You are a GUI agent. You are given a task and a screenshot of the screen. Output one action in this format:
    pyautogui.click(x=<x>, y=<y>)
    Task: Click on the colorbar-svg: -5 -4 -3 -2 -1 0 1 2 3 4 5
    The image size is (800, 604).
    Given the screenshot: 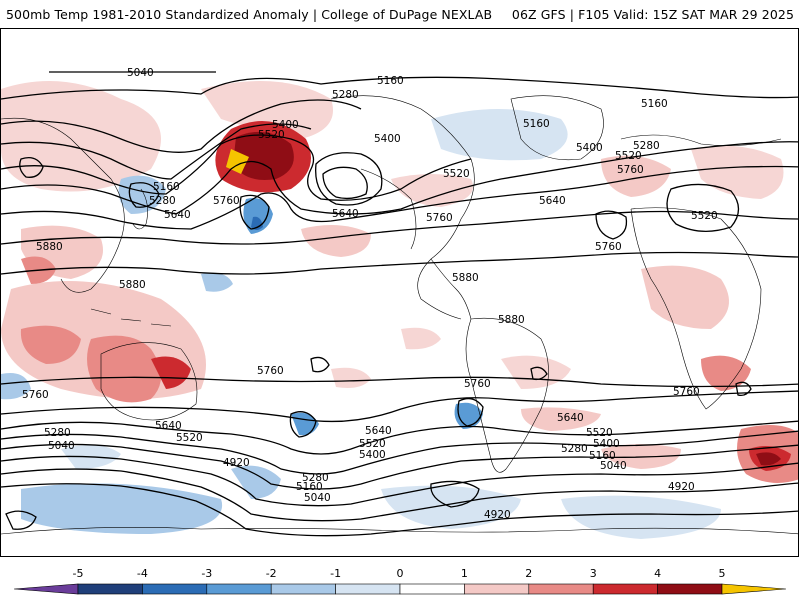 What is the action you would take?
    pyautogui.click(x=400, y=581)
    